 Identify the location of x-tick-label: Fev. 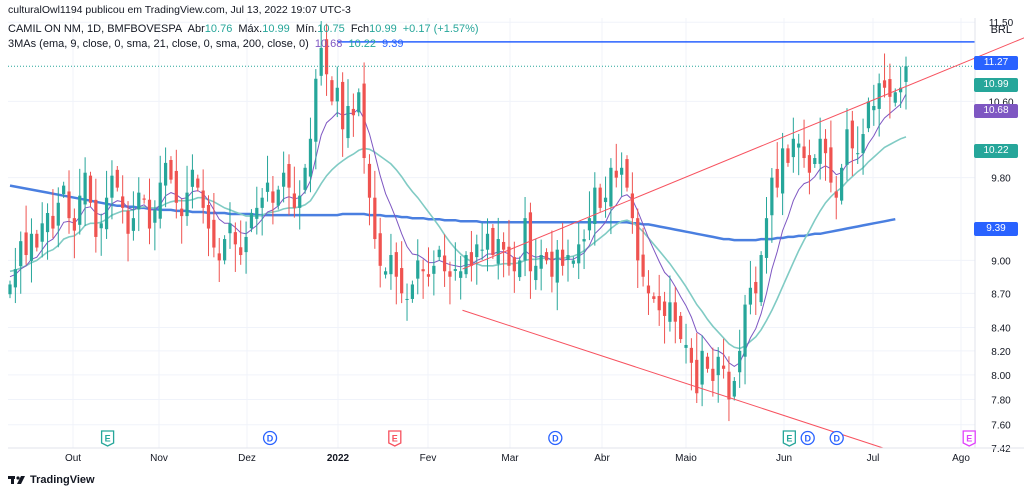
(428, 458).